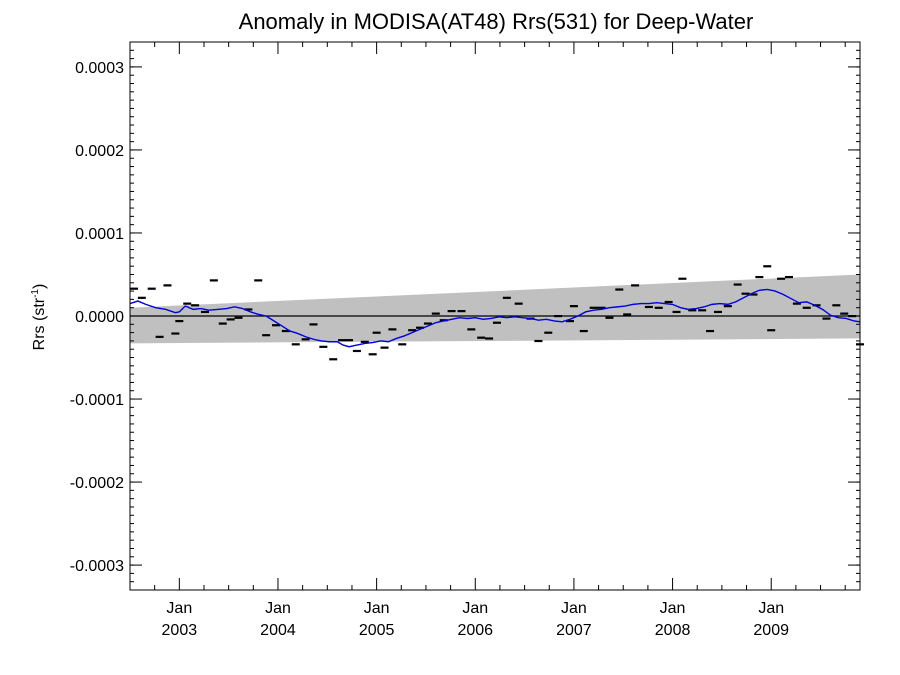  What do you see at coordinates (574, 630) in the screenshot?
I see `x-tick-label-year: 2007` at bounding box center [574, 630].